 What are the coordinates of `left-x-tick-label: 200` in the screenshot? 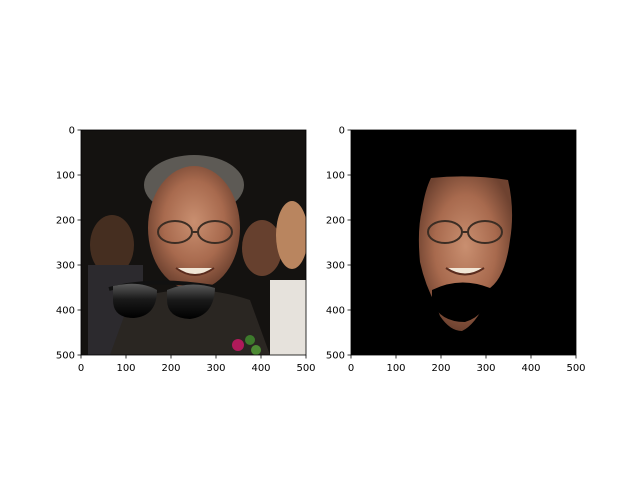 It's located at (170, 368).